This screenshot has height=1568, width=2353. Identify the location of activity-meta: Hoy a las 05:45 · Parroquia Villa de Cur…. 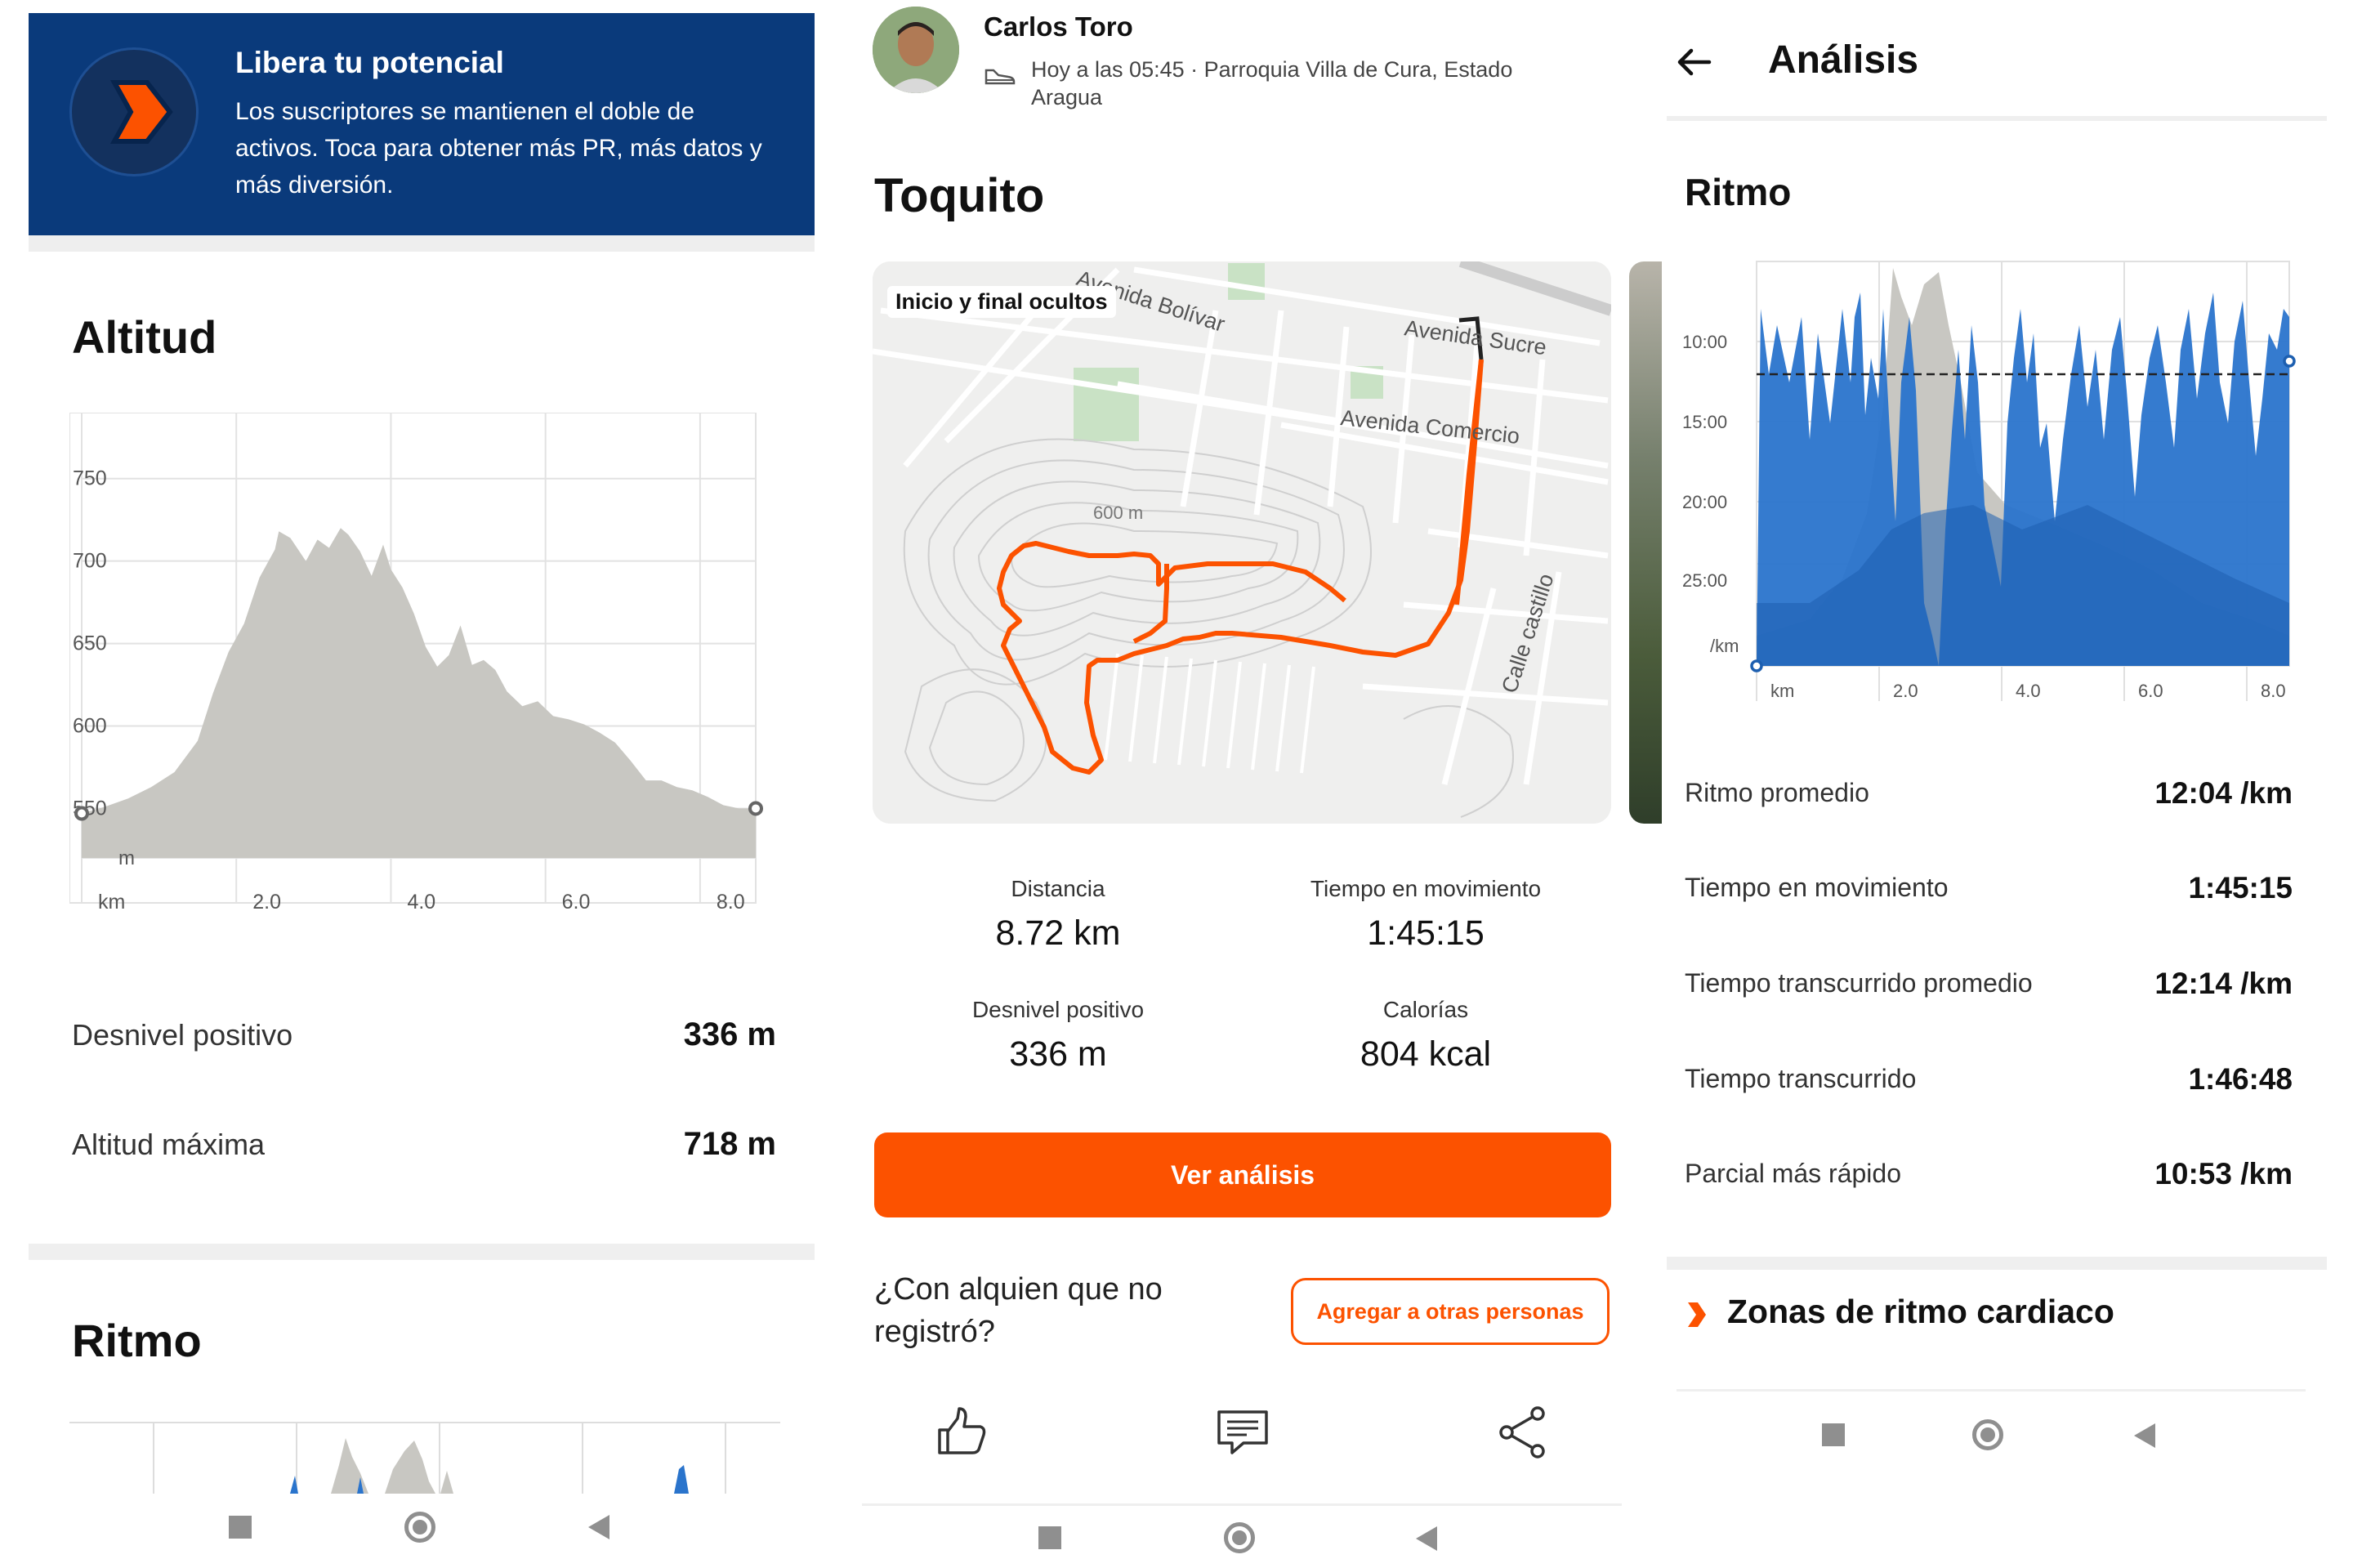
(1272, 83).